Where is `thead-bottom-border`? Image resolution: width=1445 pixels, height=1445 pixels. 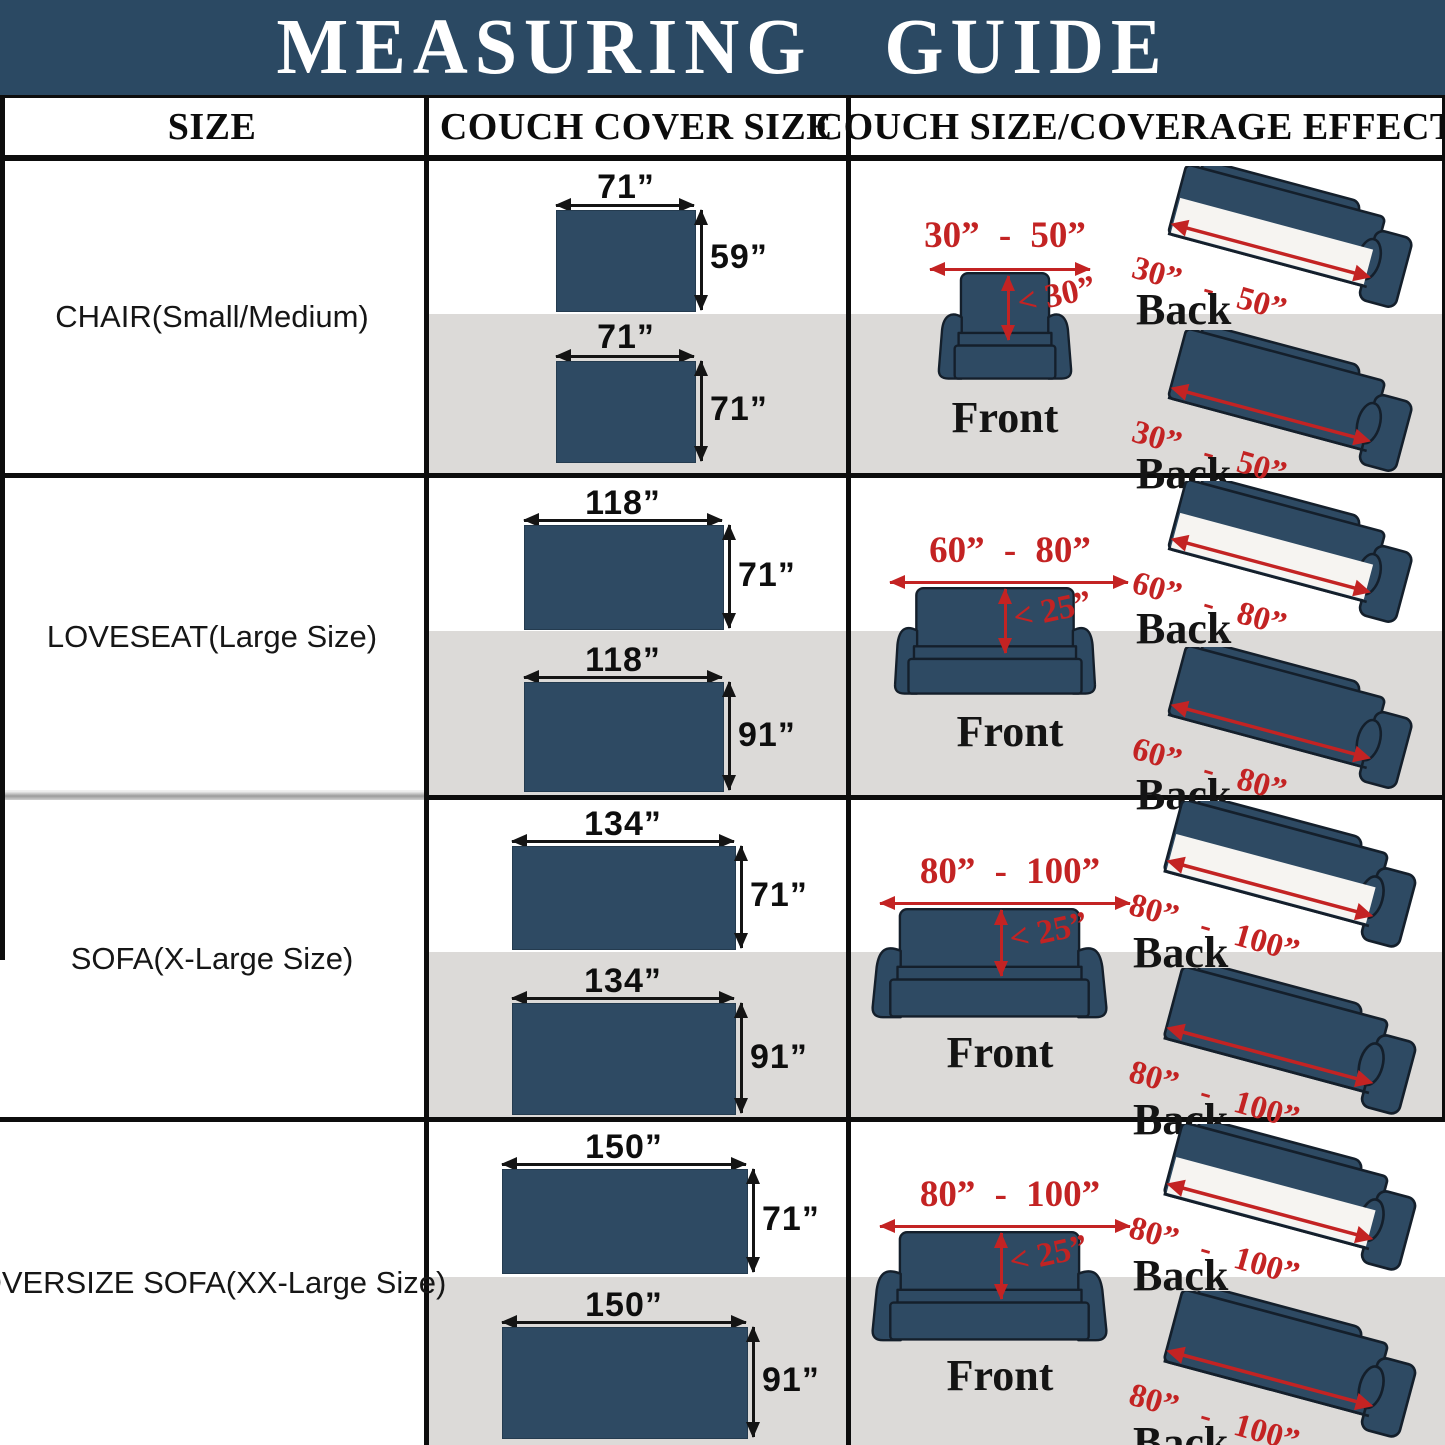 thead-bottom-border is located at coordinates (722, 158).